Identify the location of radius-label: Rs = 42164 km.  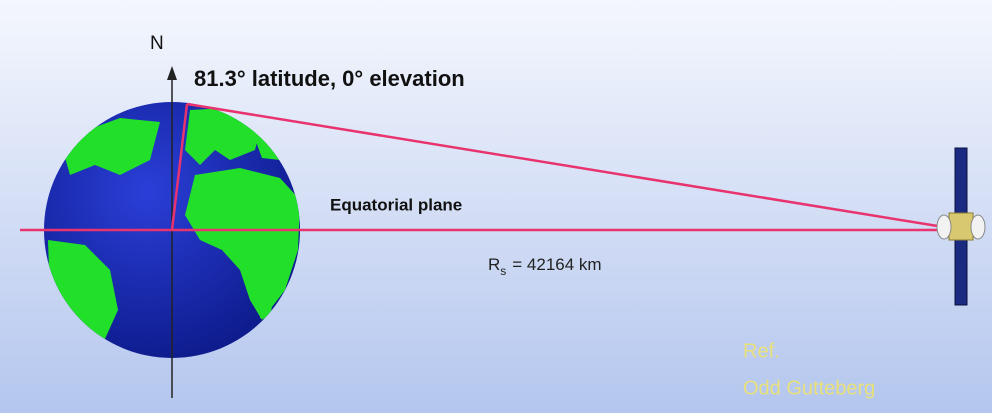
(545, 266).